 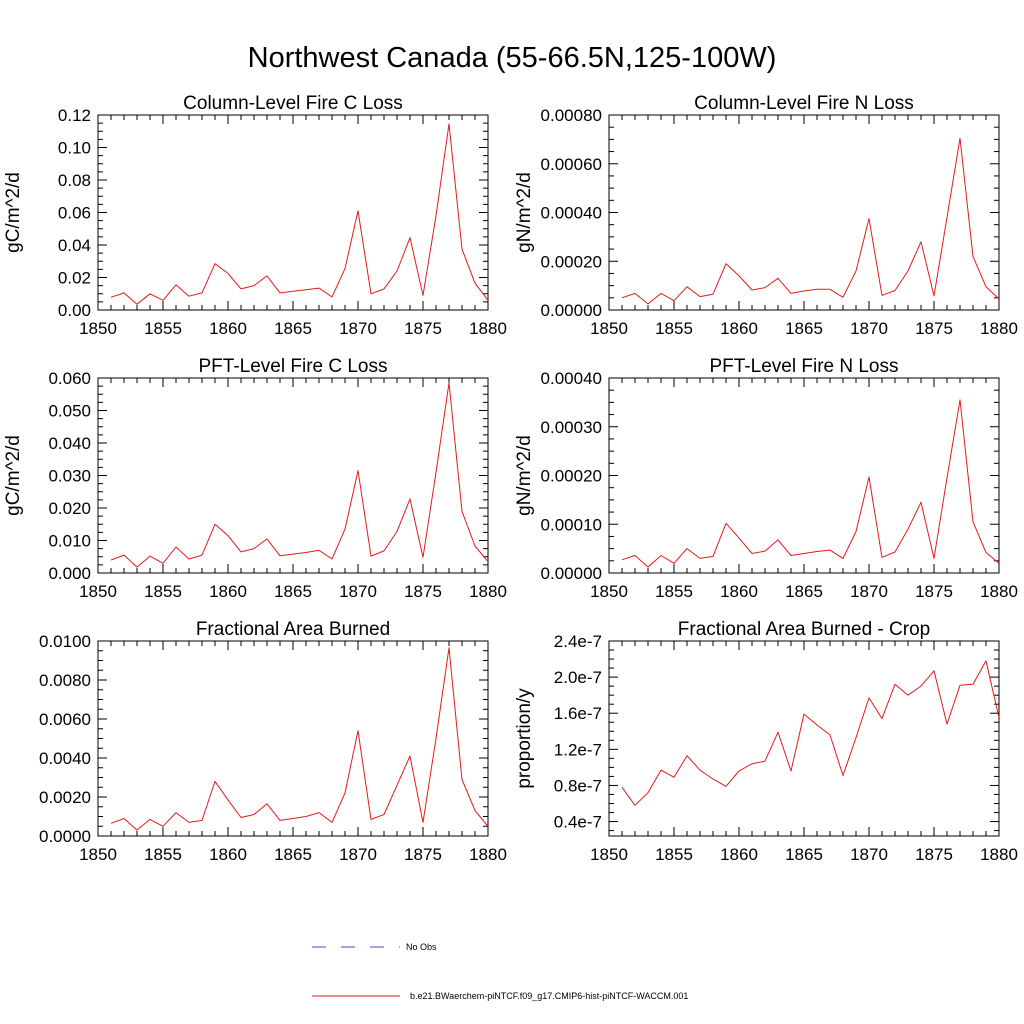 What do you see at coordinates (65, 719) in the screenshot?
I see `y-tick-label: 0.0060` at bounding box center [65, 719].